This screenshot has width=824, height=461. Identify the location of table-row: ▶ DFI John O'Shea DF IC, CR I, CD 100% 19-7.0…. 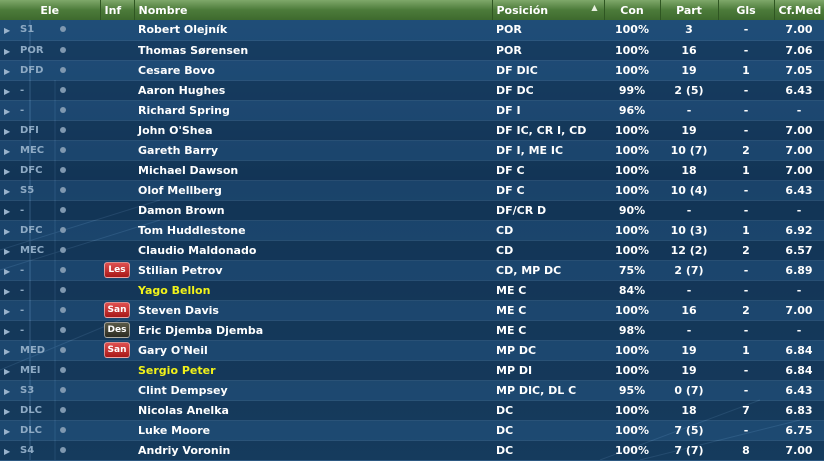
(412, 130).